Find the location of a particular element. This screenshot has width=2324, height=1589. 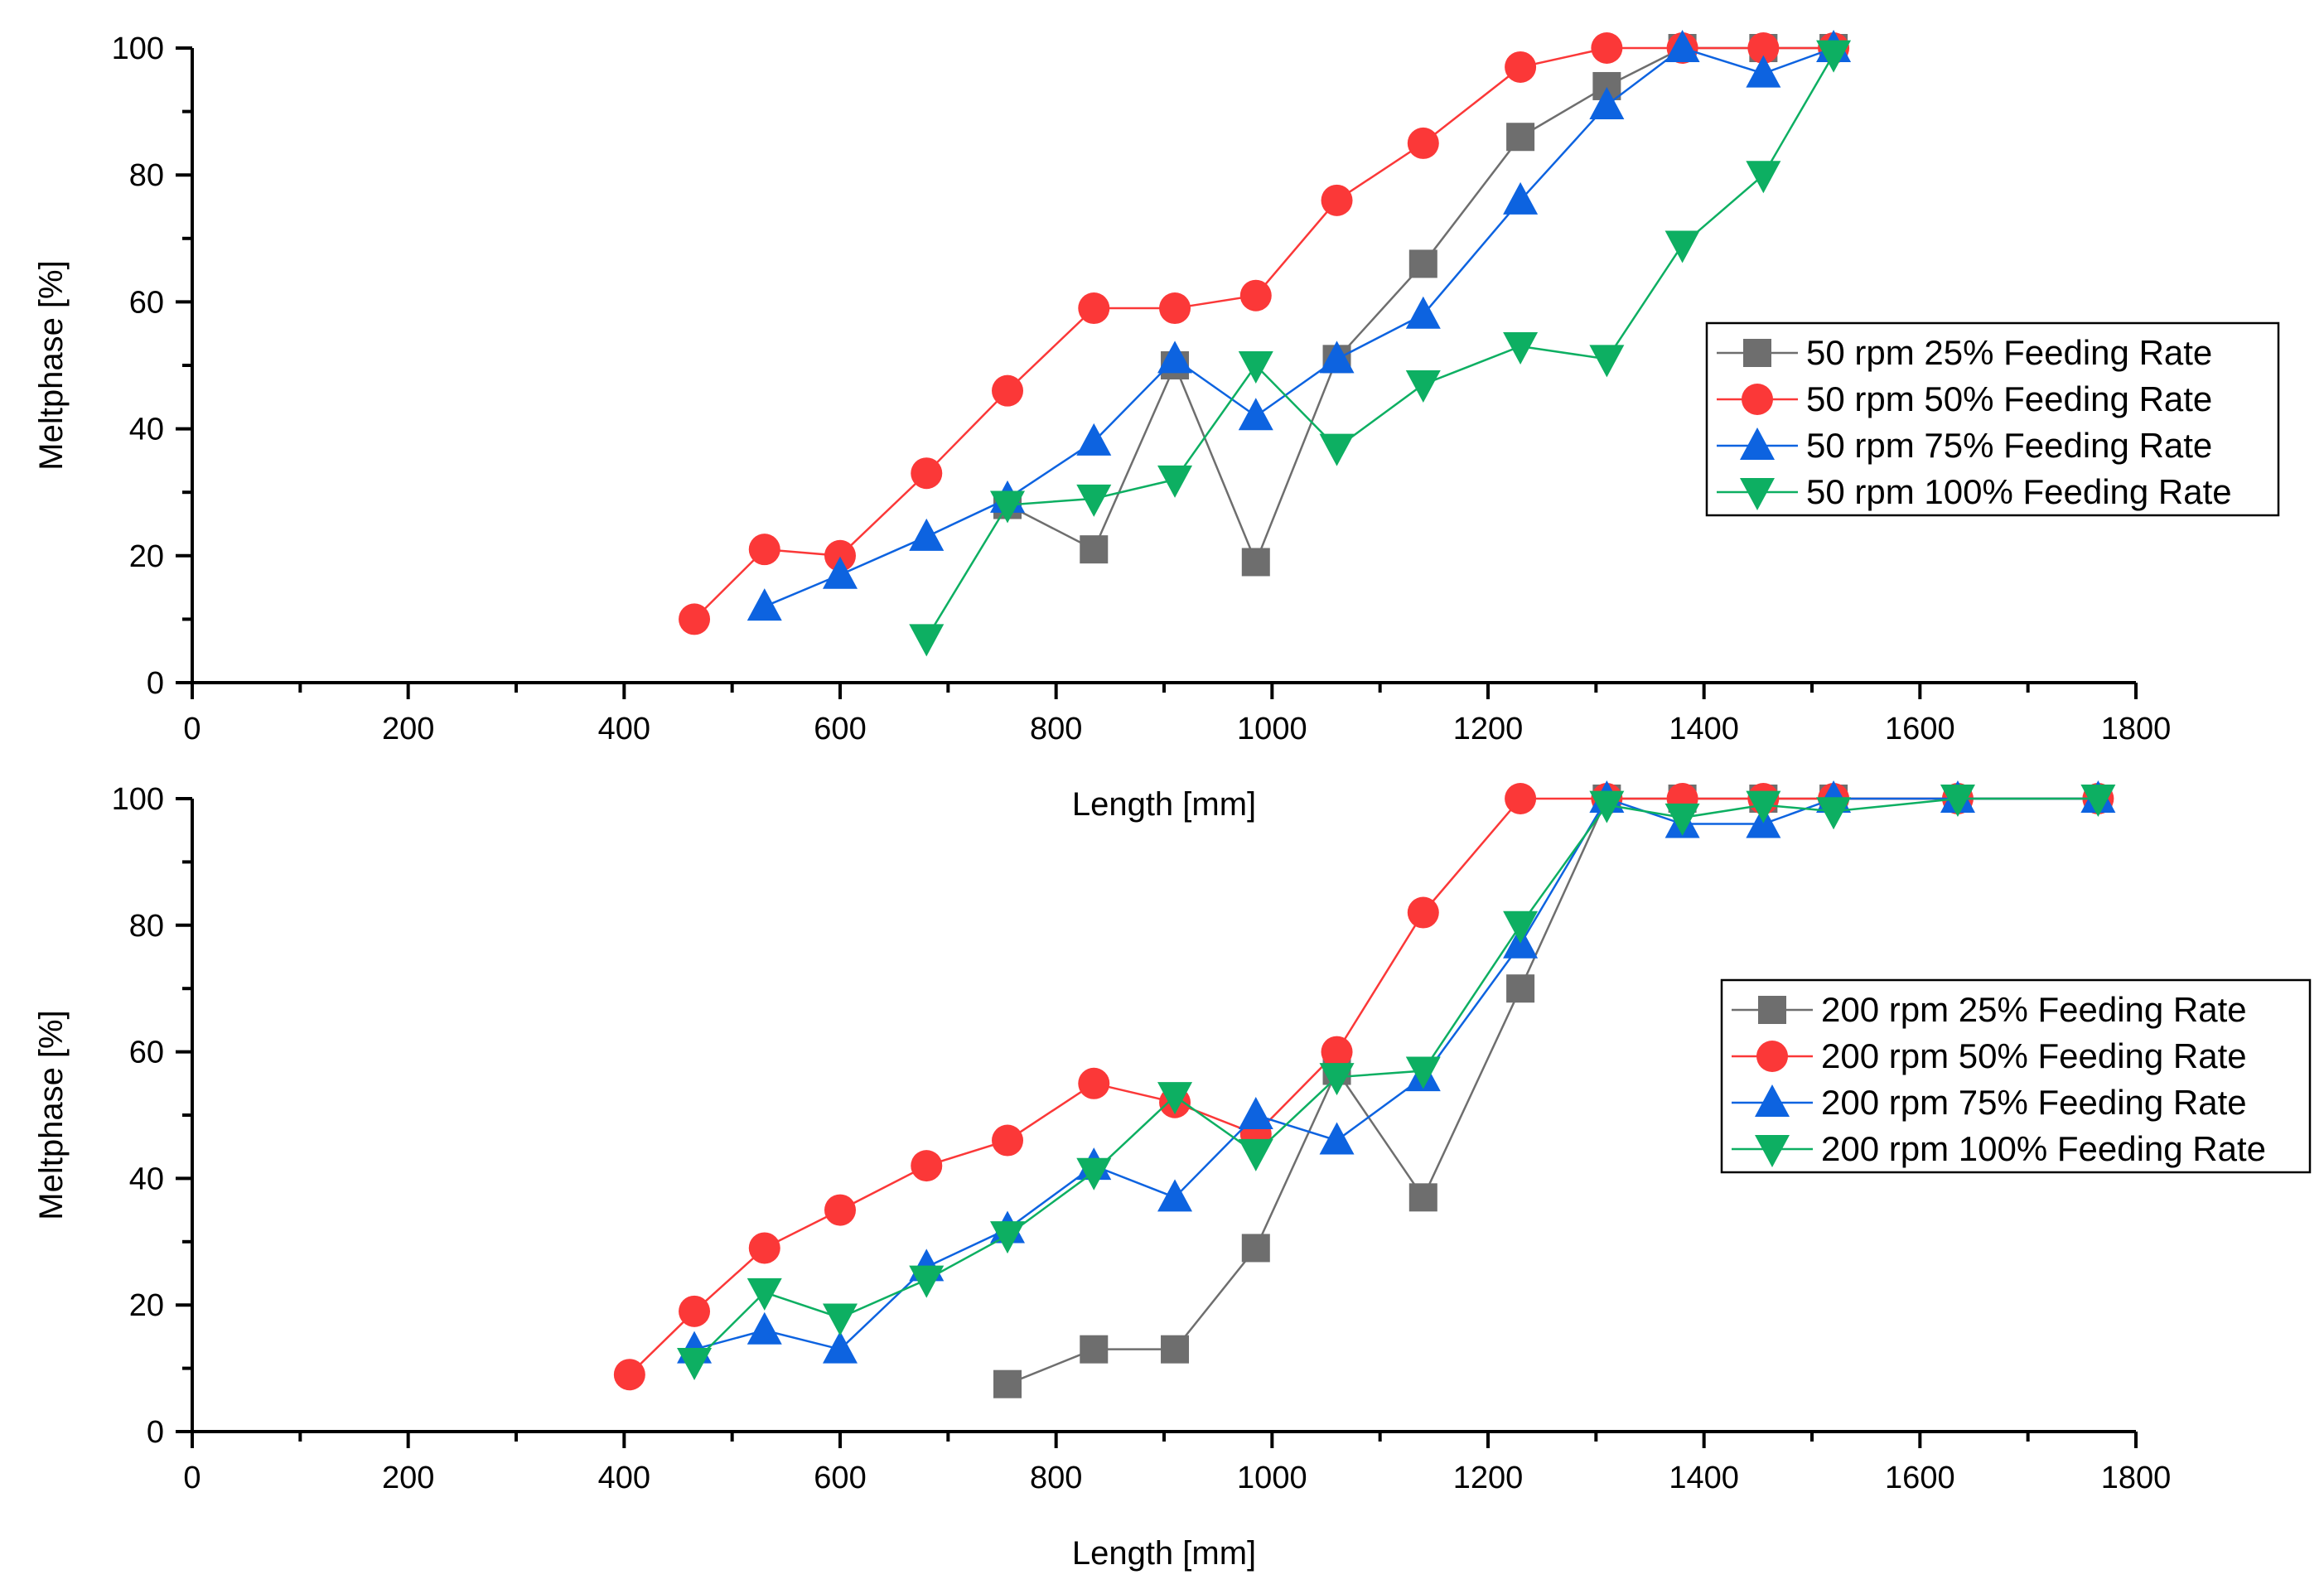

legend-item: 50 rpm 75% Feeding Rate is located at coordinates (1964, 445).